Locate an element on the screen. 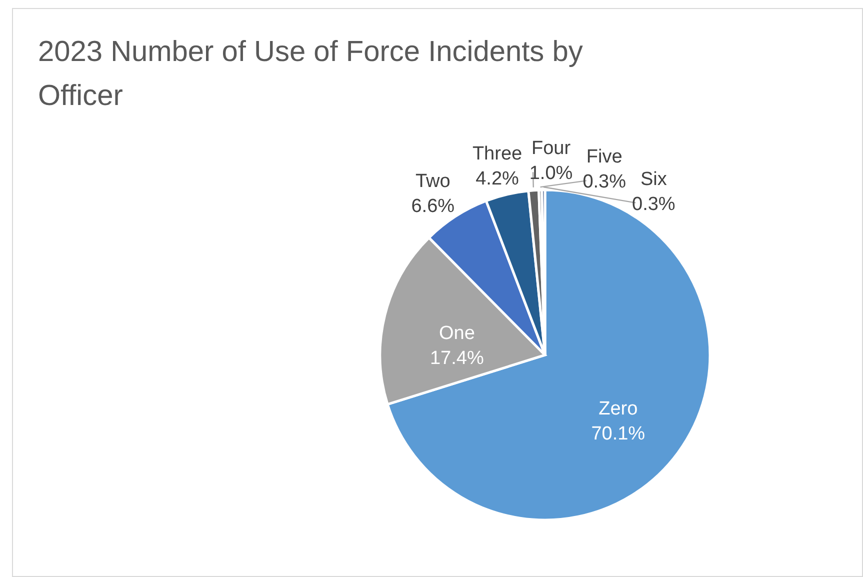 The width and height of the screenshot is (863, 577). chart-title: 2023 Number of Use of Force Incidents by Officer is located at coordinates (311, 74).